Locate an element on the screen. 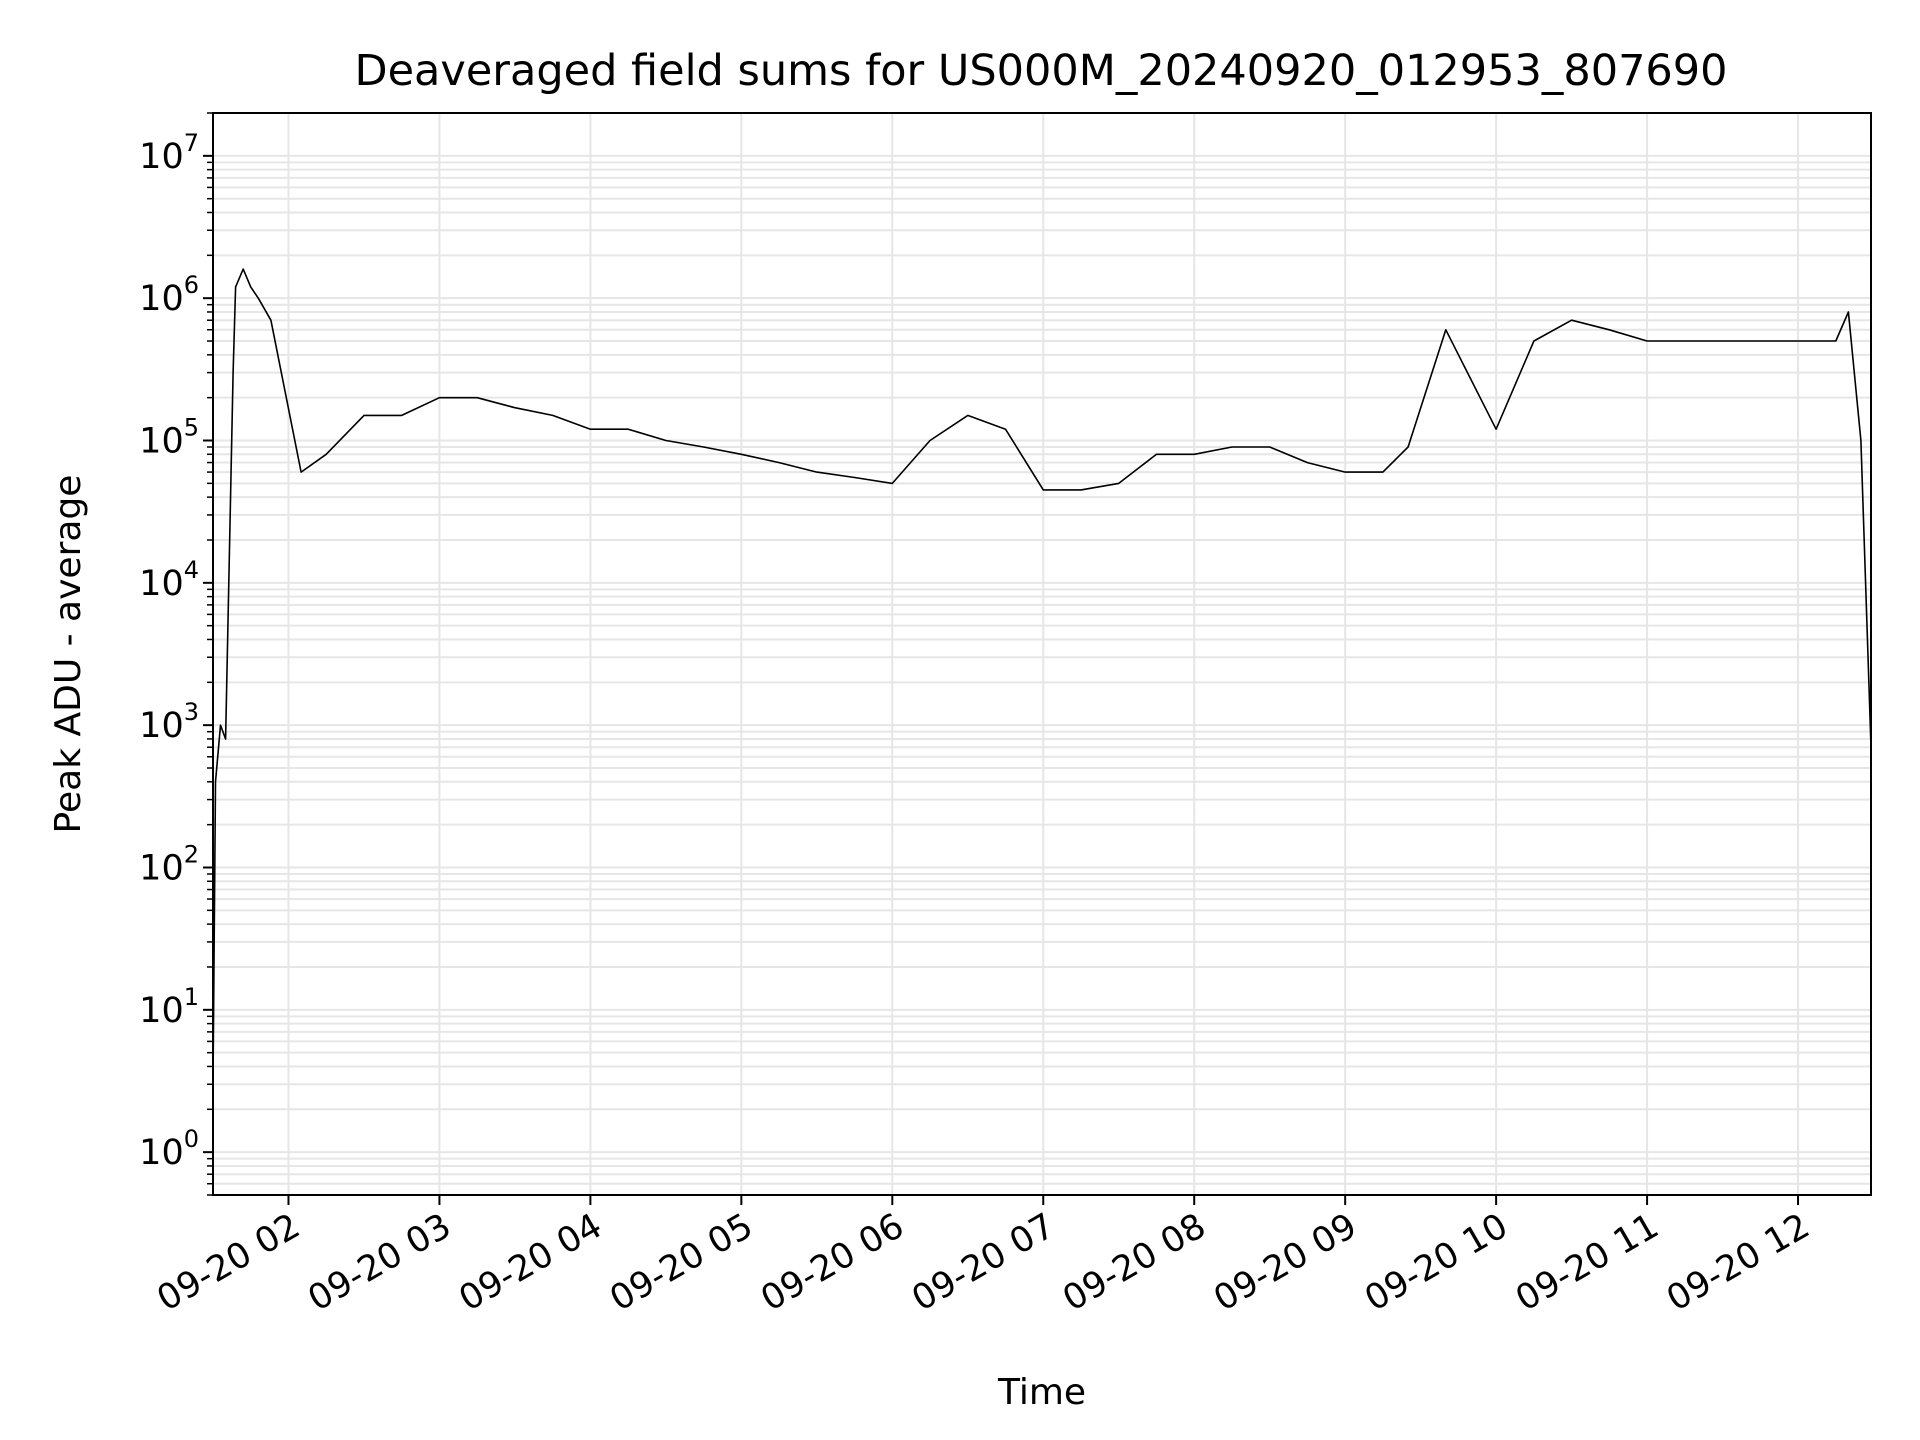  y-tick-label: 10⁵ is located at coordinates (169, 438).